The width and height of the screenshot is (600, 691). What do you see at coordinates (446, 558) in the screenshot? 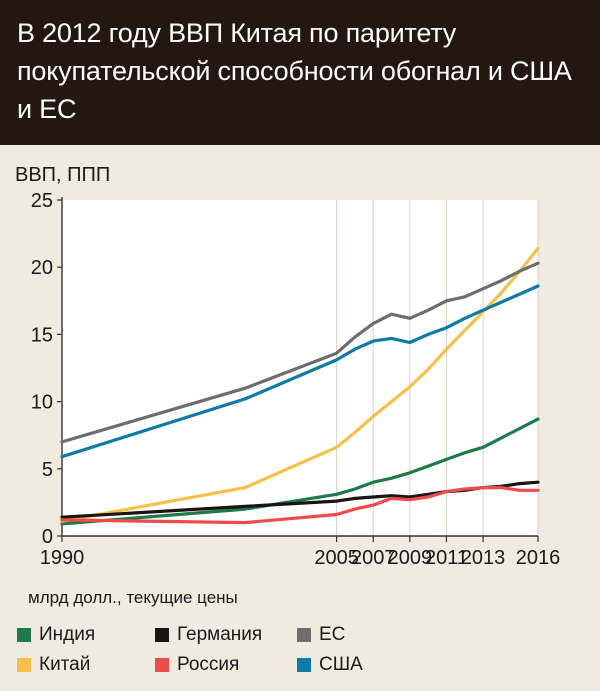
I see `x-tick-label: 2011` at bounding box center [446, 558].